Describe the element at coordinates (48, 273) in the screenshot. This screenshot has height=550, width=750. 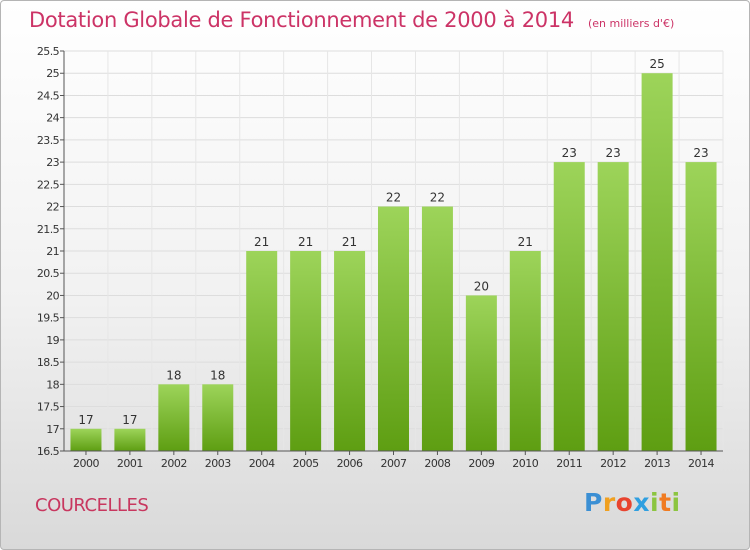
I see `y-tick-label: 20.5` at that location.